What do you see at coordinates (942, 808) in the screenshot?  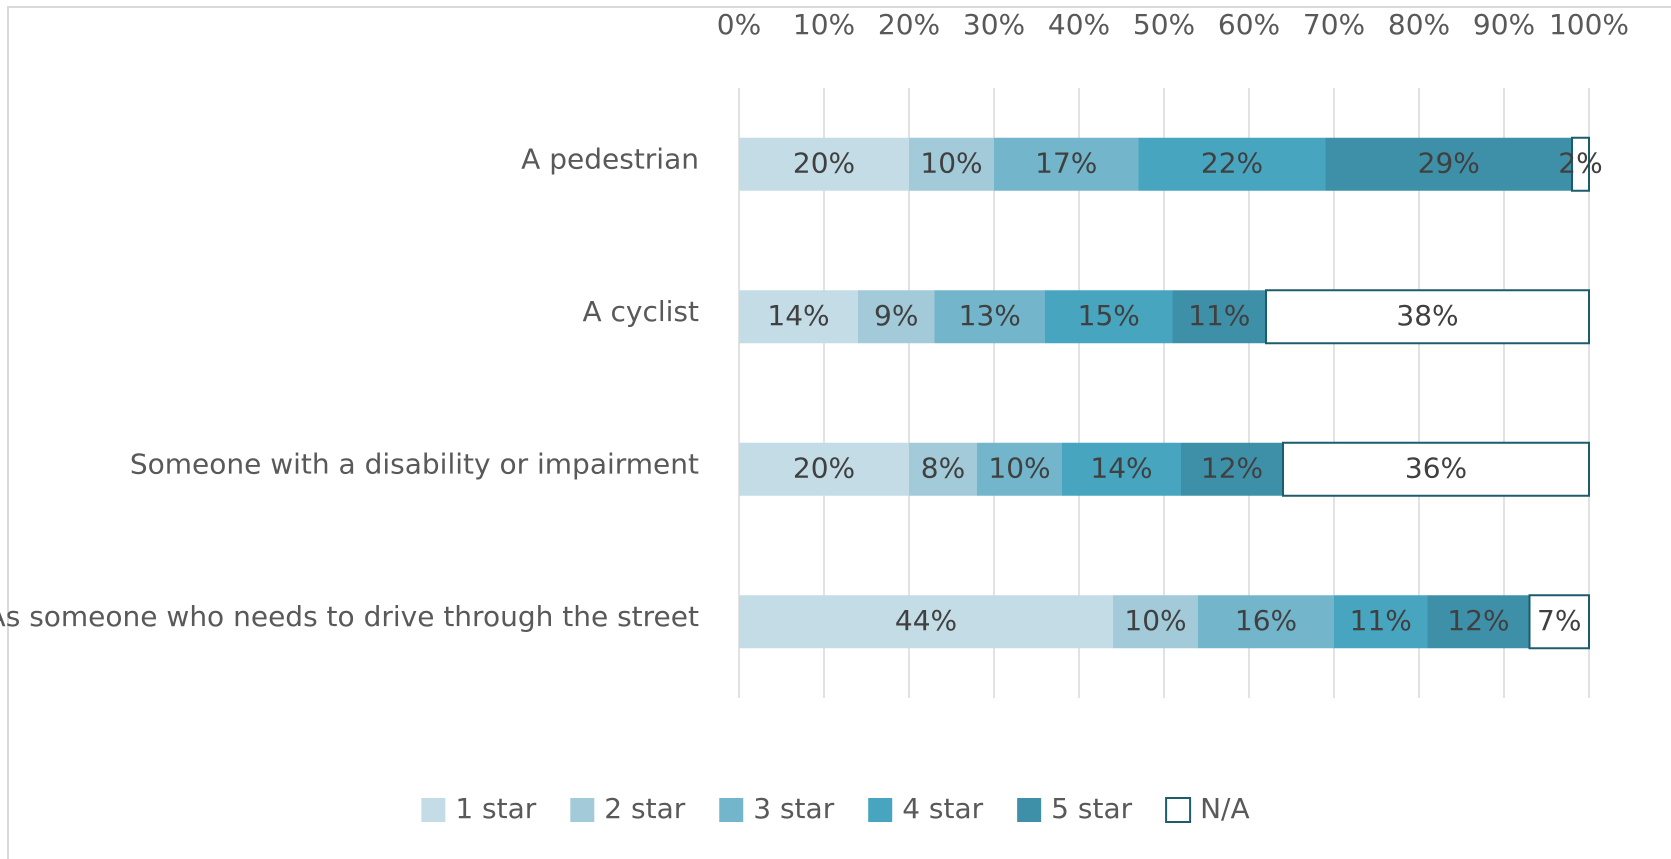 I see `legend-label: 4 star` at bounding box center [942, 808].